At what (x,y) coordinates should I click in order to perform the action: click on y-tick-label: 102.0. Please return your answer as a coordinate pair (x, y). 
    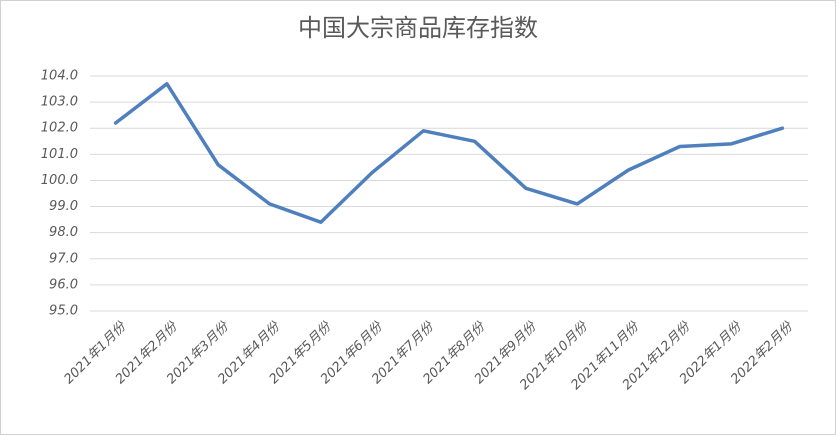
    Looking at the image, I should click on (59, 128).